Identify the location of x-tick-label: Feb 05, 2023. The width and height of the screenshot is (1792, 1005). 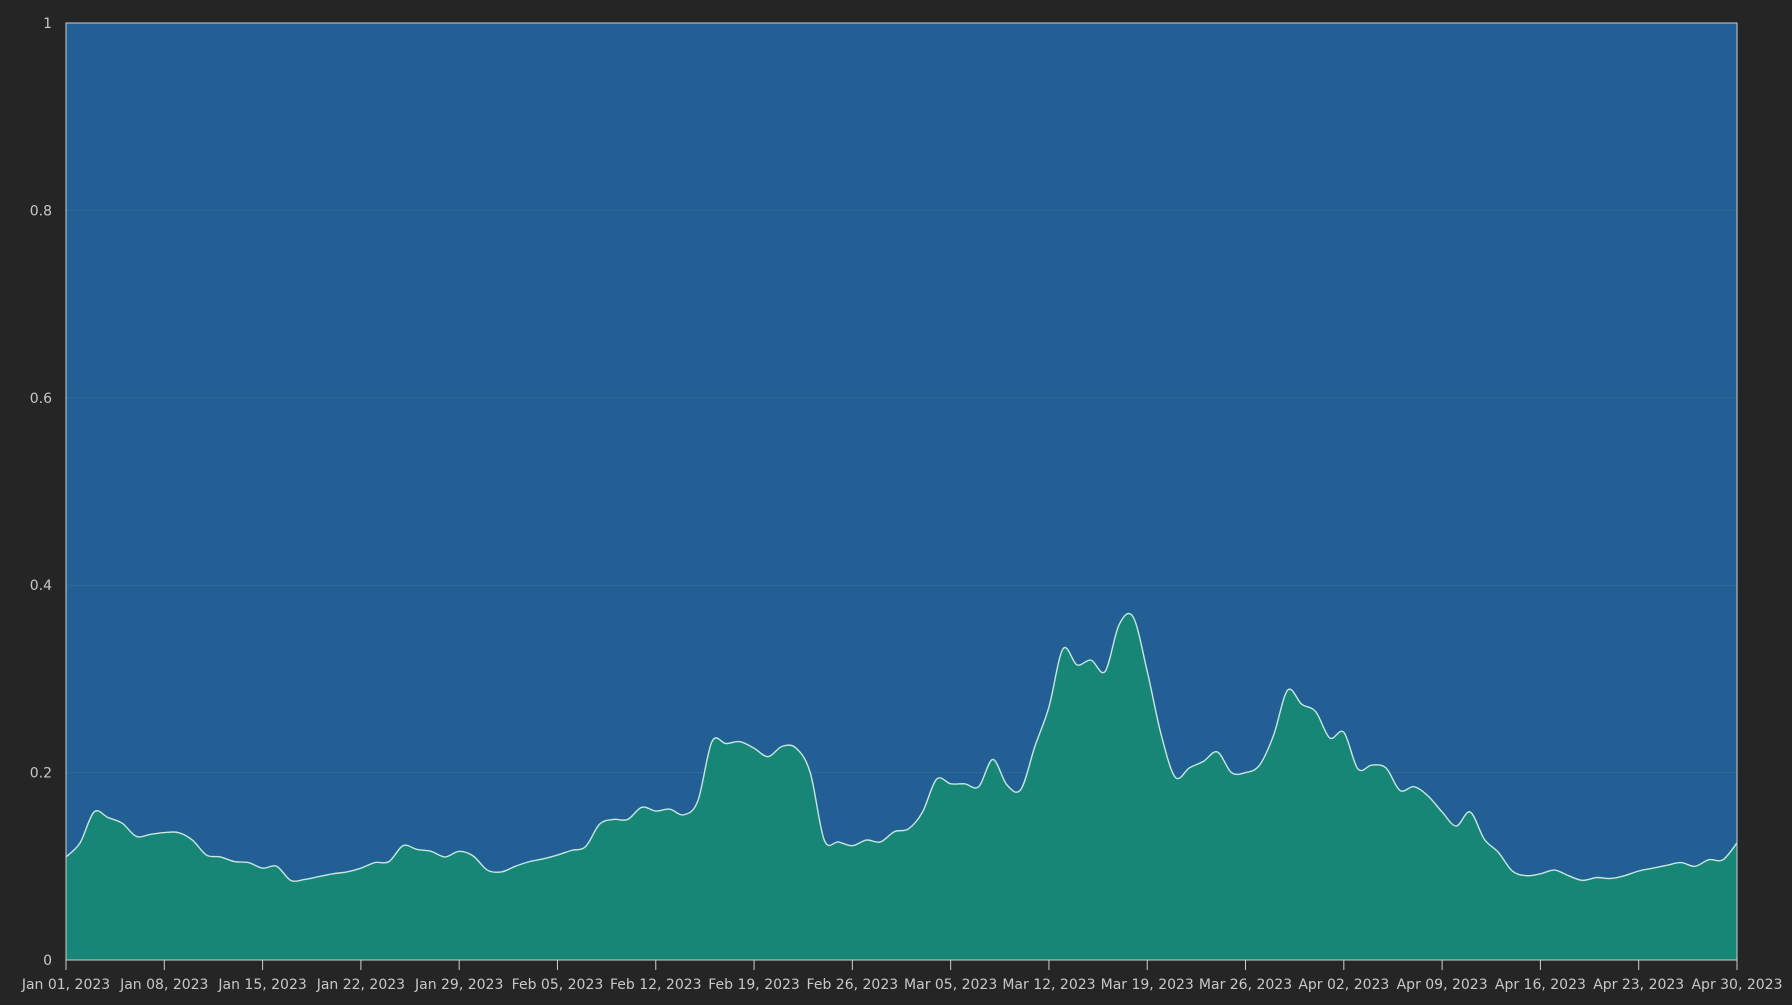
(558, 985).